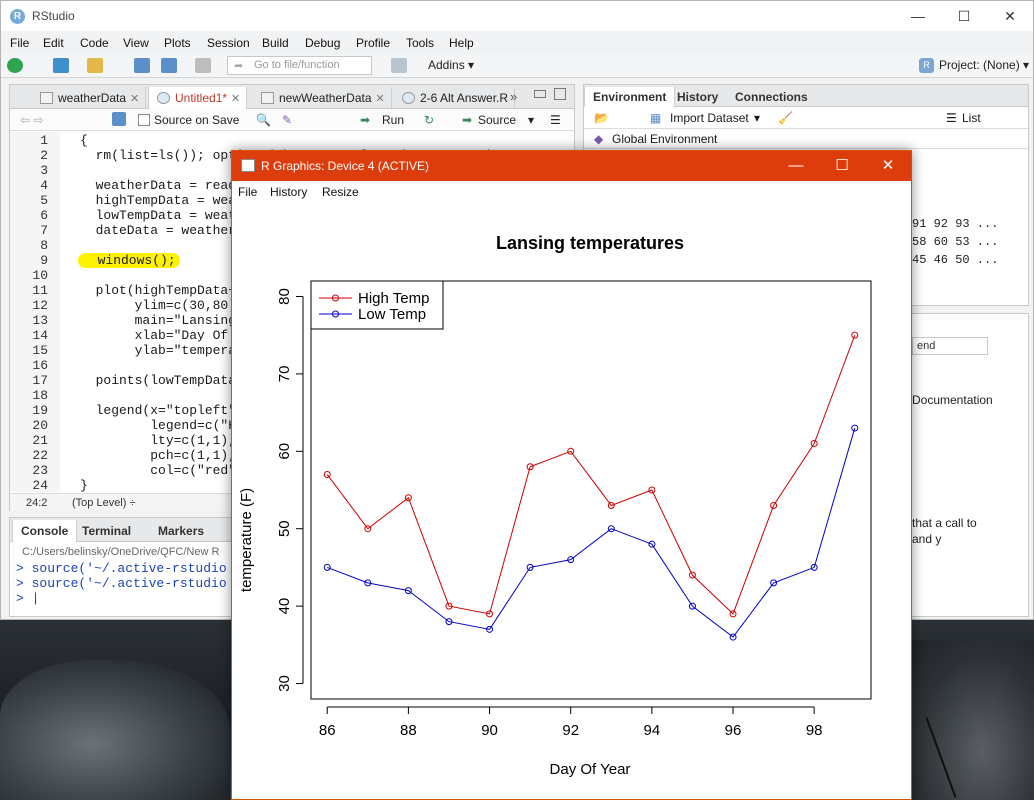 Image resolution: width=1034 pixels, height=800 pixels. Describe the element at coordinates (1010, 16) in the screenshot. I see `close-button: ✕` at that location.